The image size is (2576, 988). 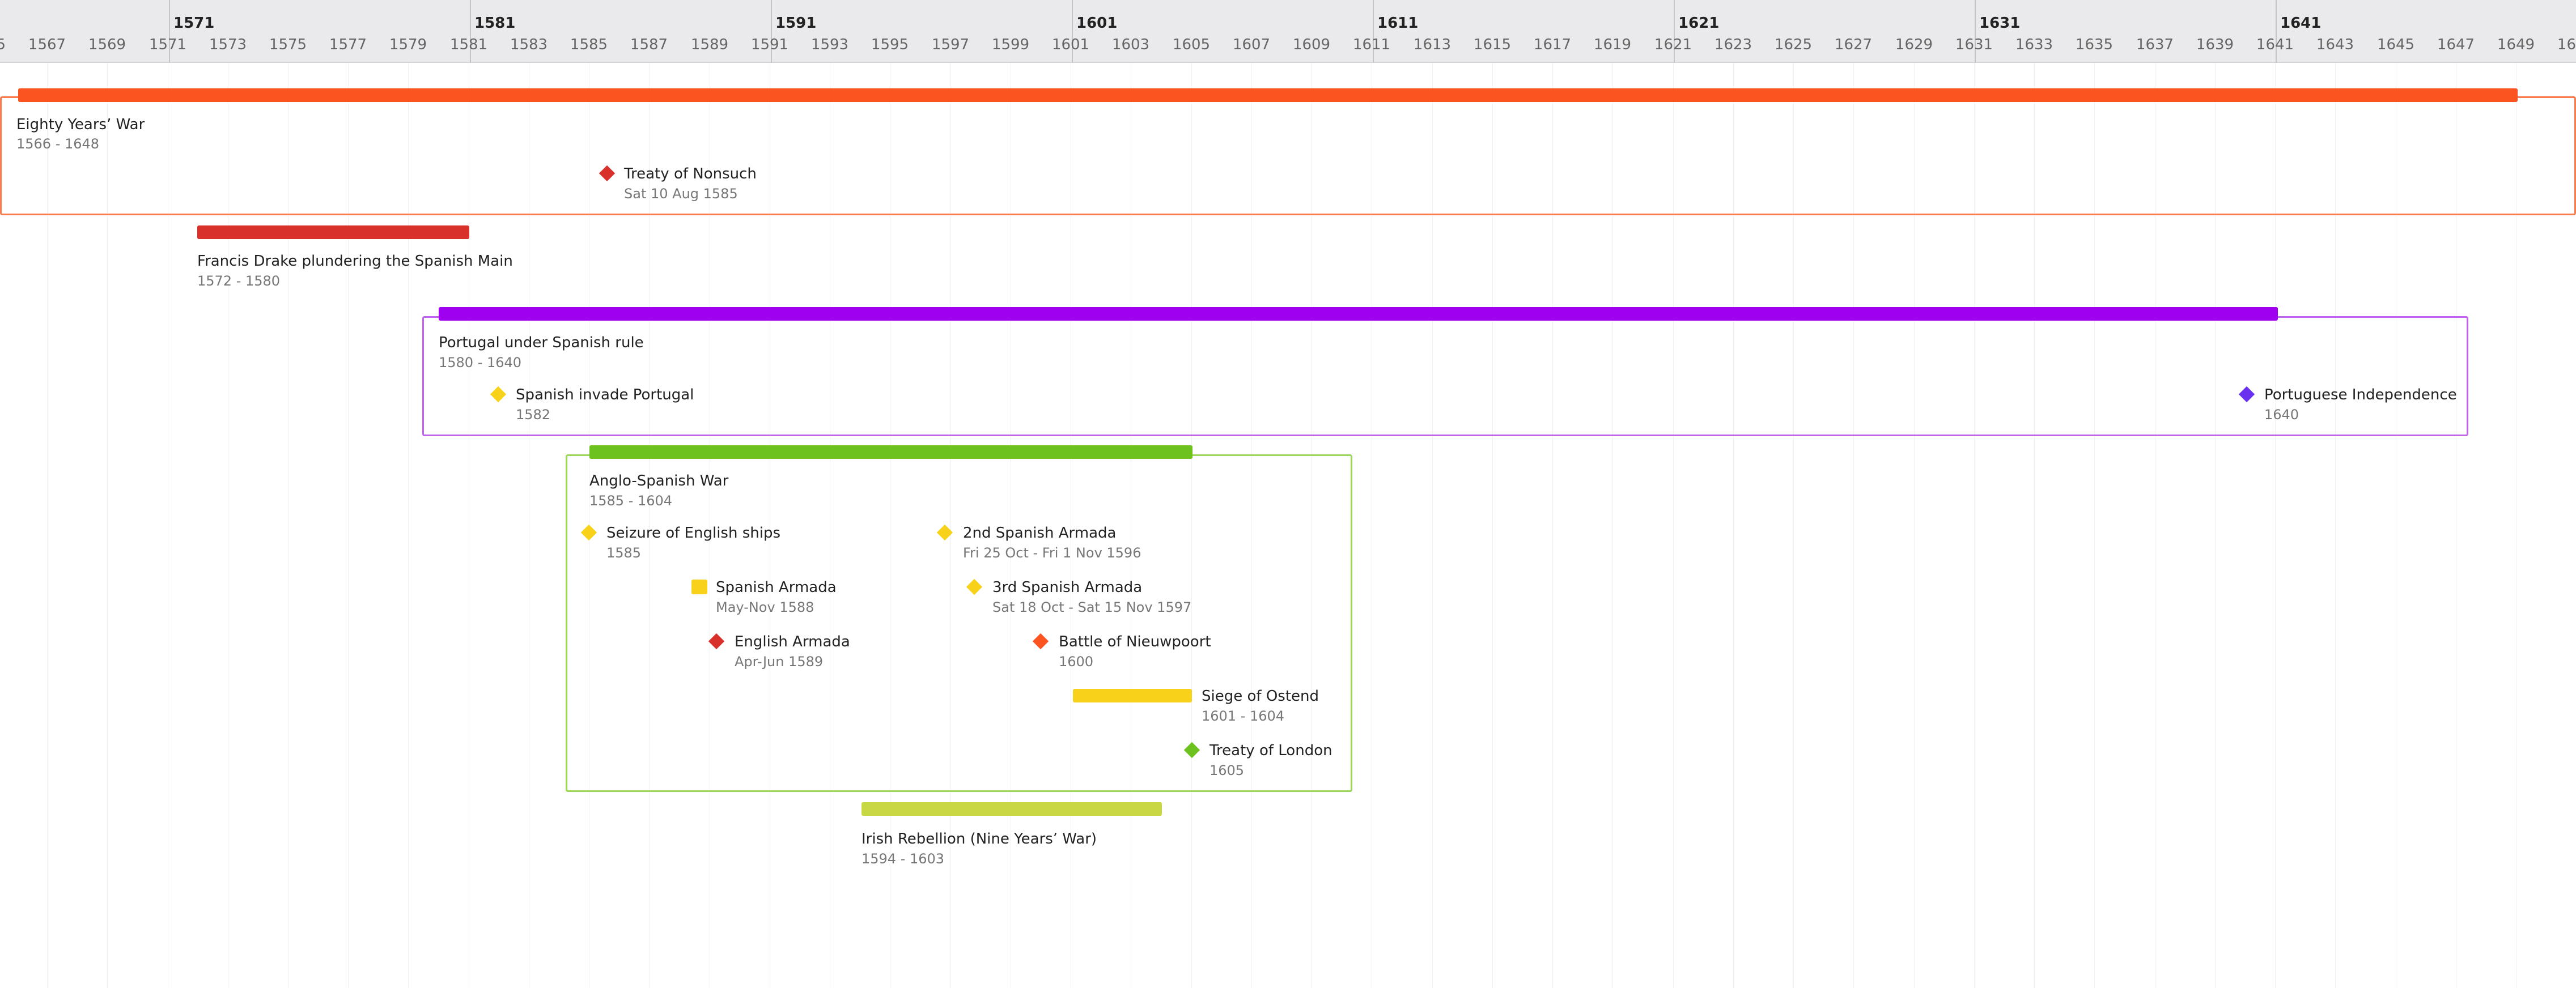 I want to click on decade-label: 1611, so click(x=1398, y=23).